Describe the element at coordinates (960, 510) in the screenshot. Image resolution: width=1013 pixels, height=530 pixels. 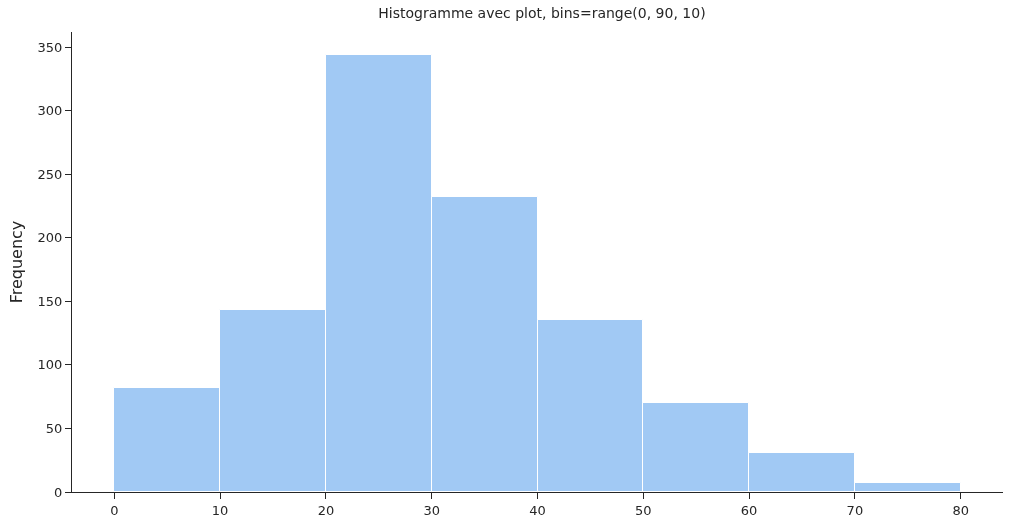
I see `x-tick-label: 80` at that location.